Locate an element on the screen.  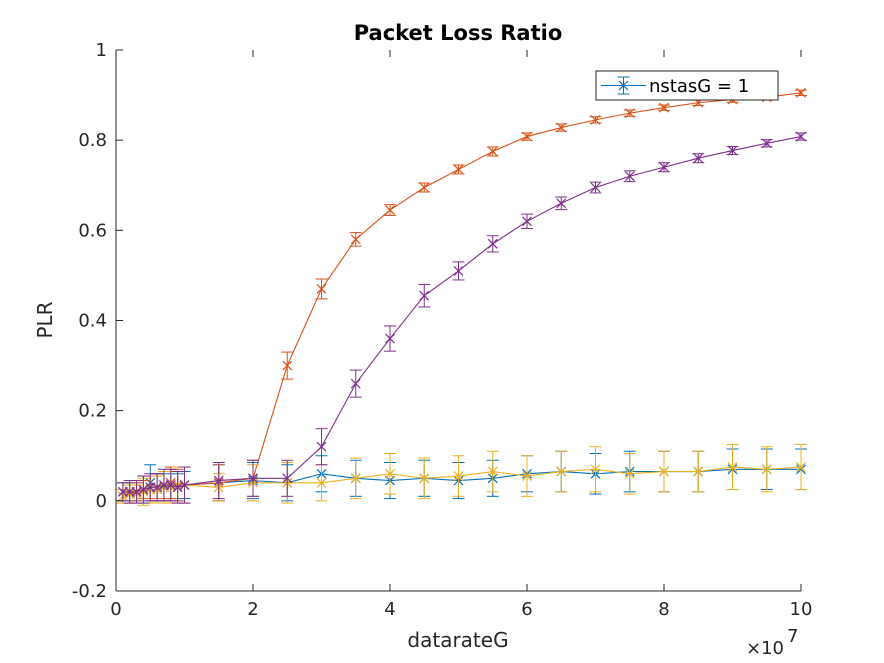
y-tick-label: 0.6 is located at coordinates (92, 230).